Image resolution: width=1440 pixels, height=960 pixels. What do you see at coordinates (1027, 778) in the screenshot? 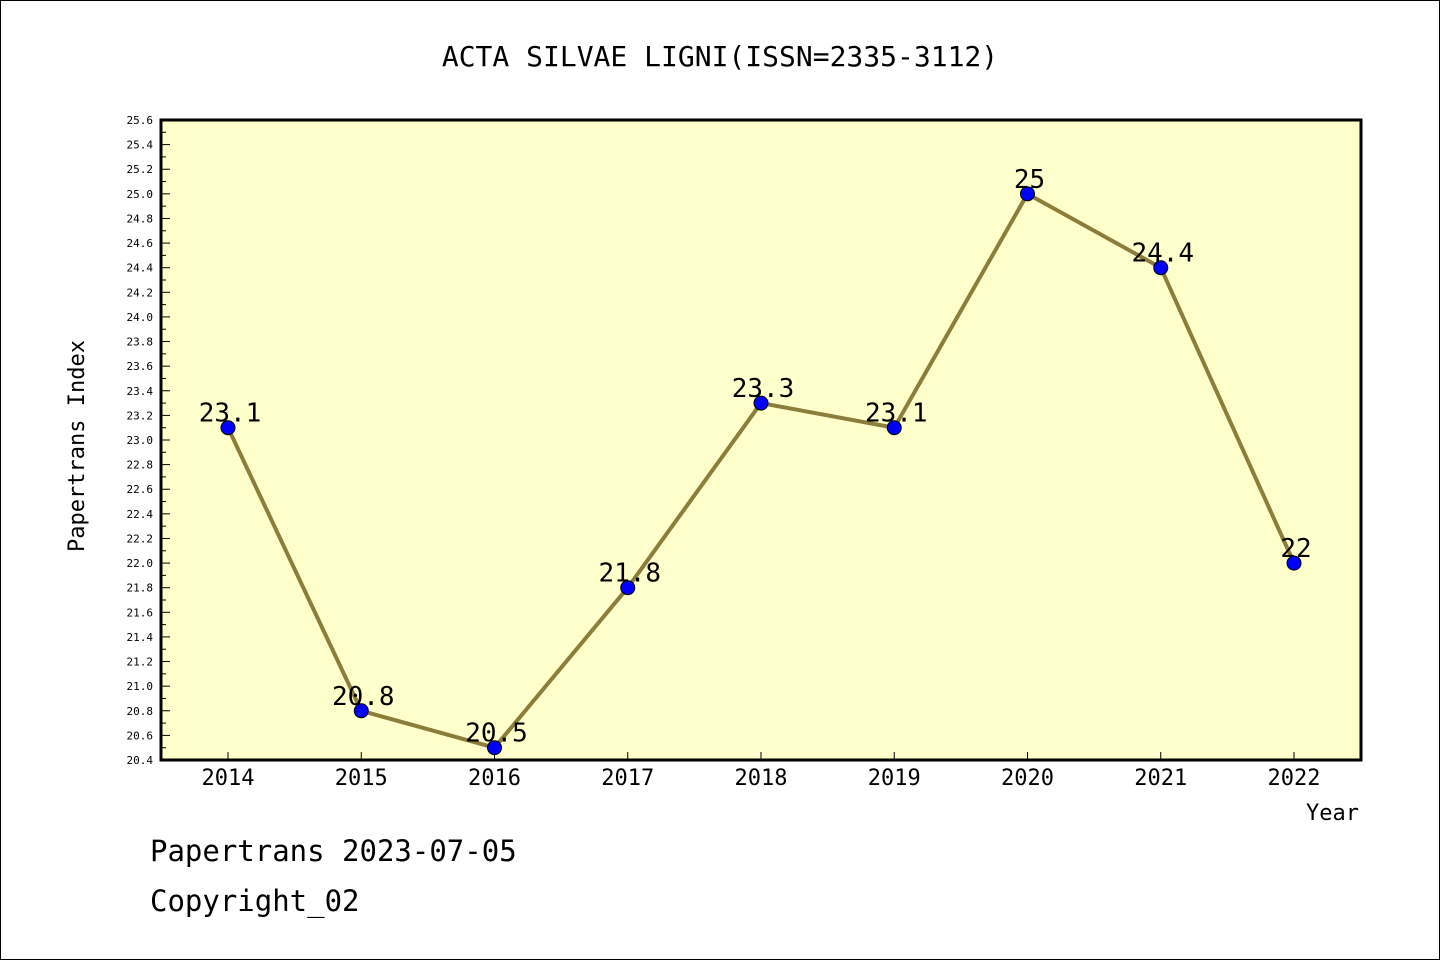
I see `x-tick-label: 2020` at bounding box center [1027, 778].